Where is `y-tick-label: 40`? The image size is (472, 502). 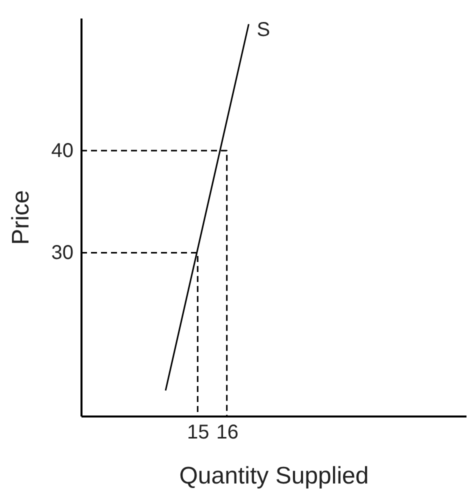
y-tick-label: 40 is located at coordinates (62, 151).